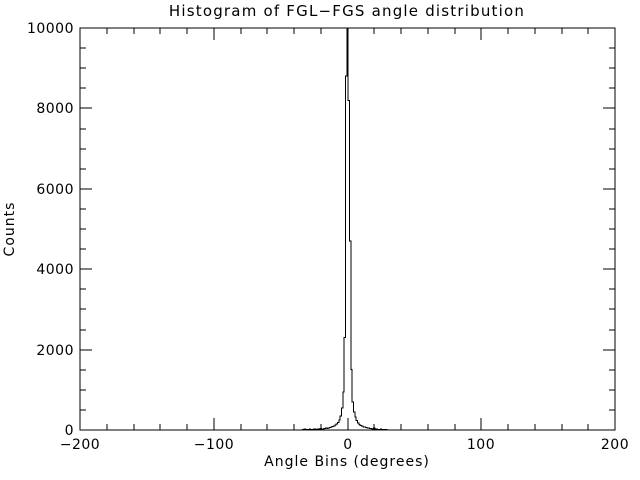 This screenshot has height=480, width=640. I want to click on y-tick-label: 8000, so click(55, 109).